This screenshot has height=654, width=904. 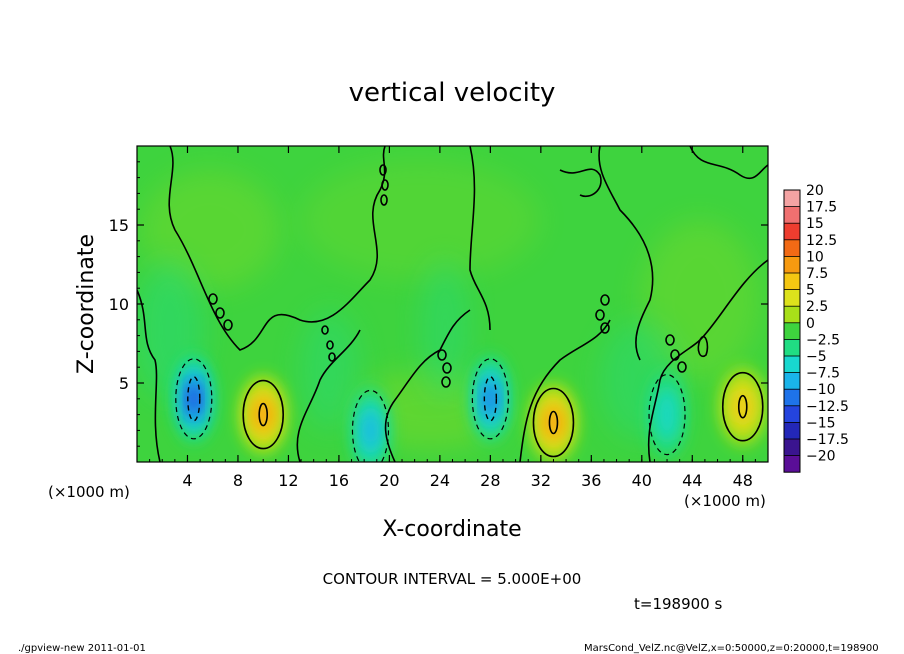 I want to click on x-tick-label: 48, so click(x=743, y=480).